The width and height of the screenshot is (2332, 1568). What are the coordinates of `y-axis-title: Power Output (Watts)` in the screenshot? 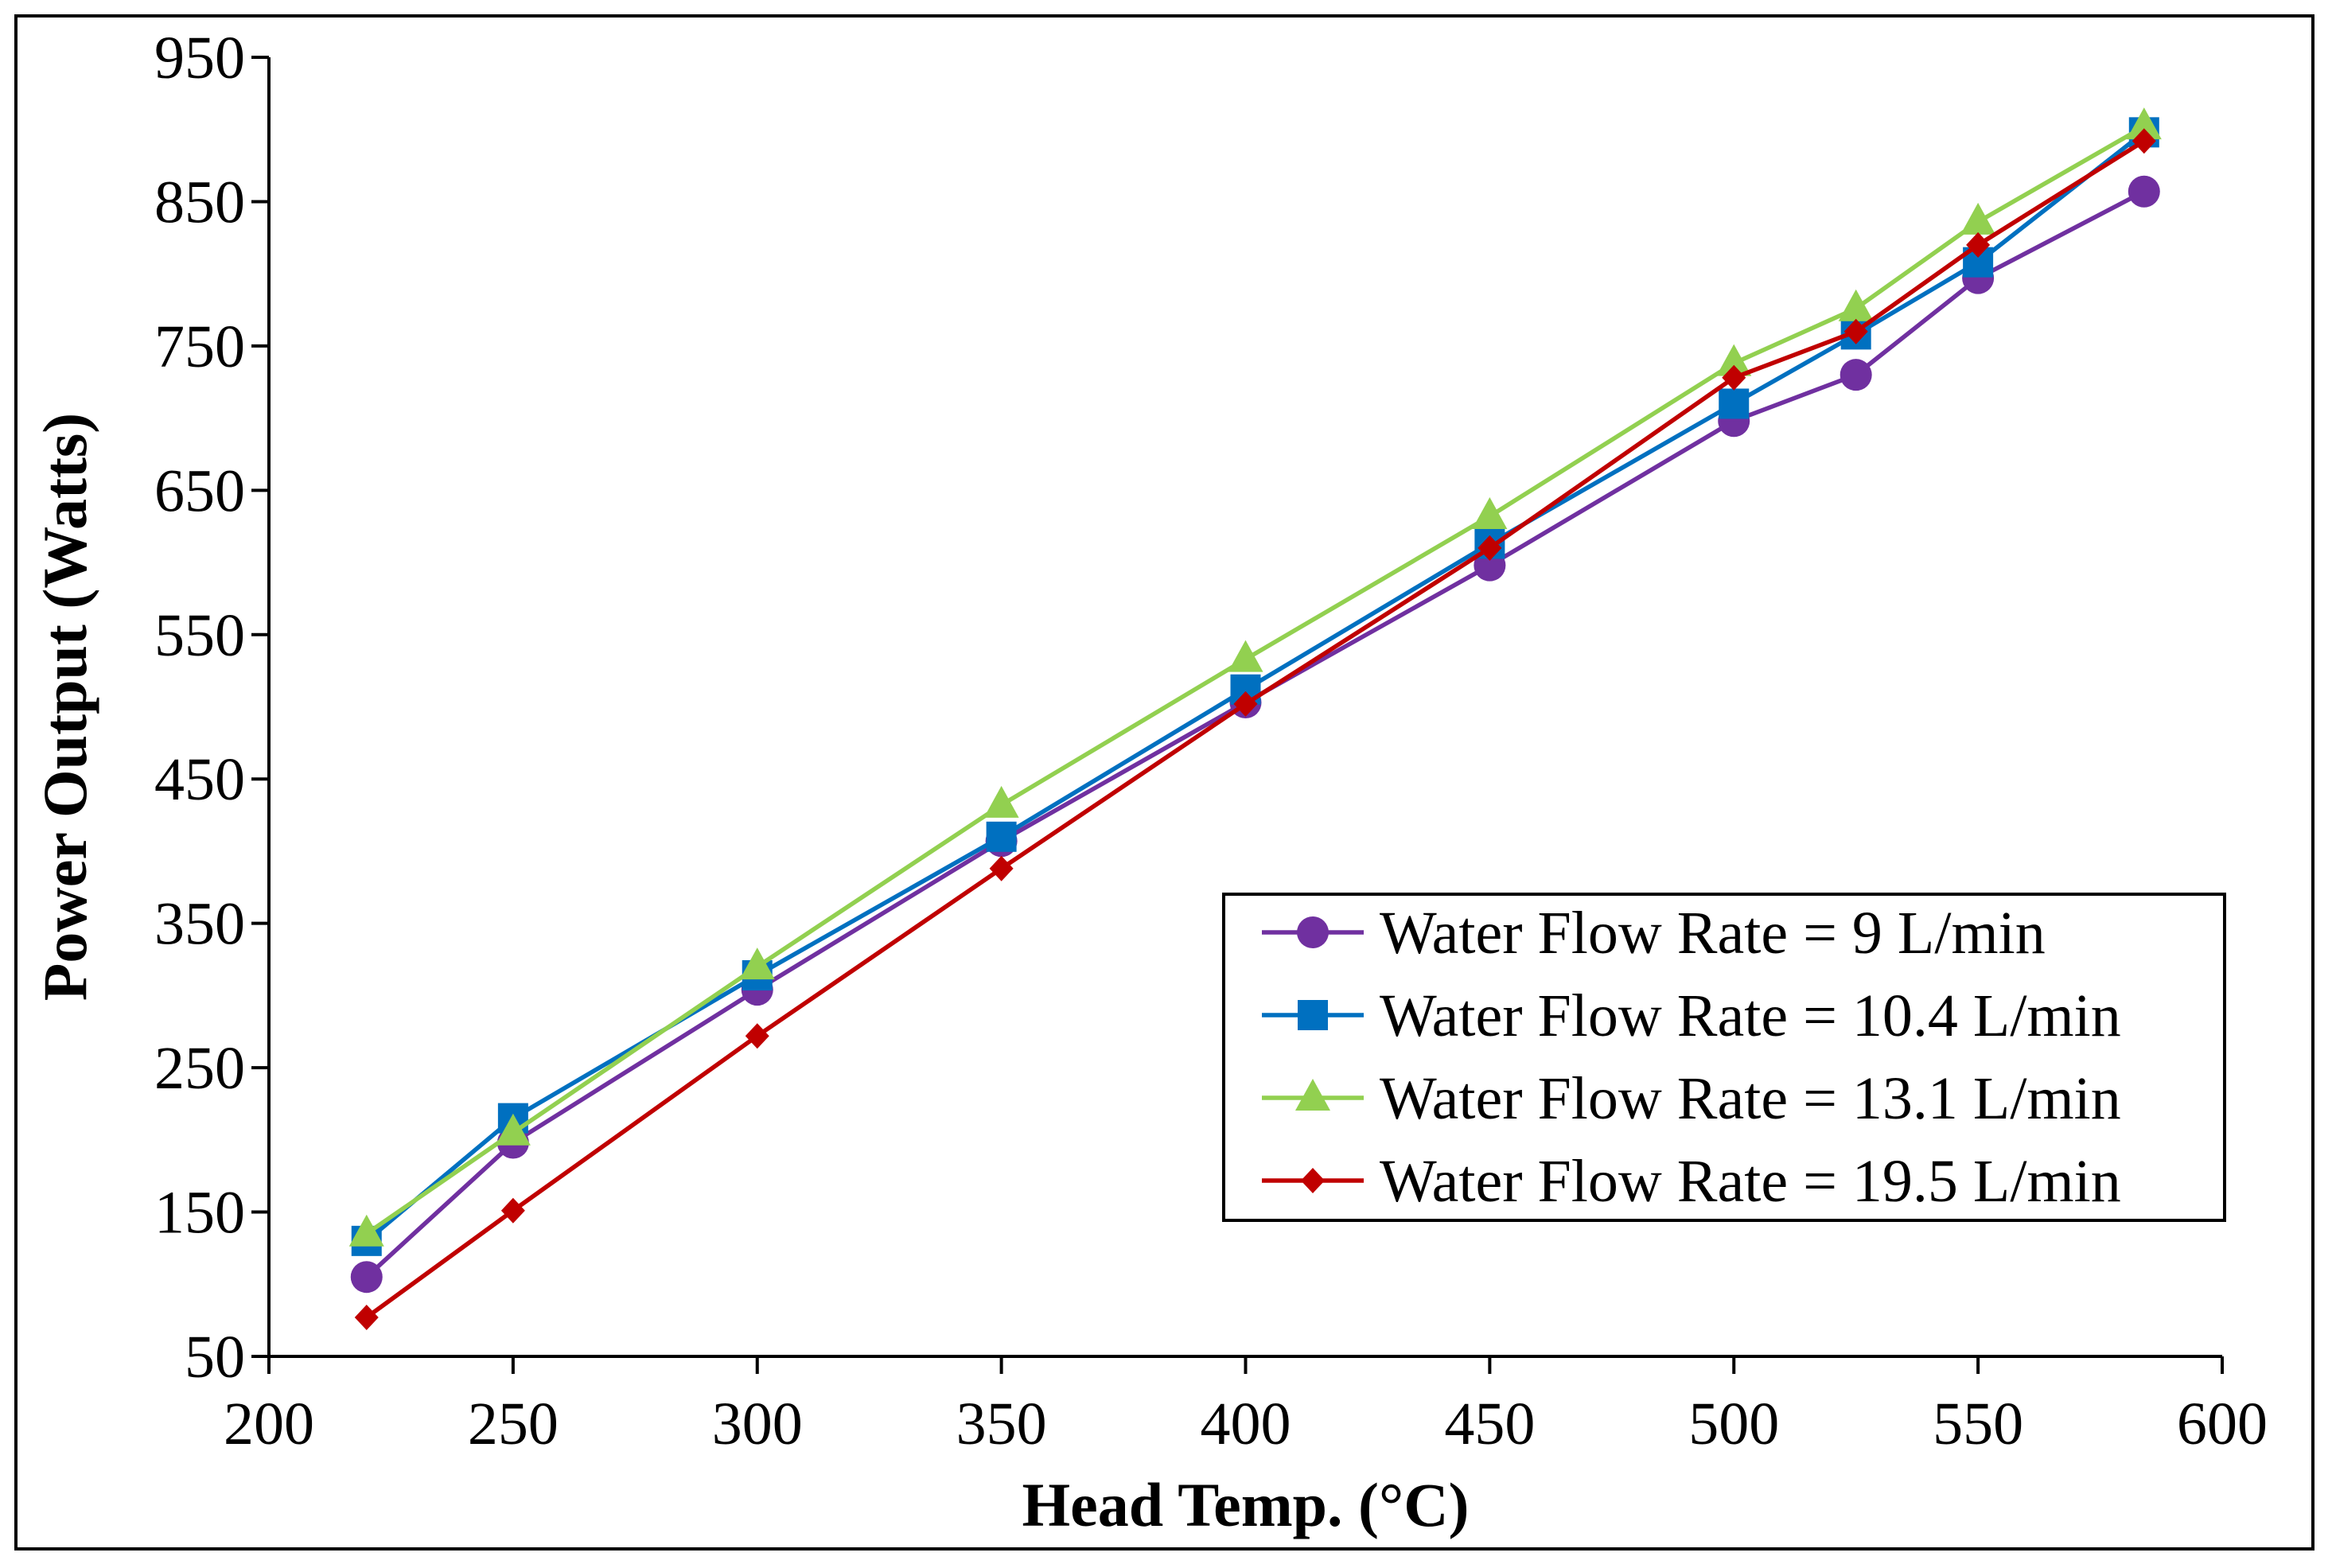 It's located at (64, 707).